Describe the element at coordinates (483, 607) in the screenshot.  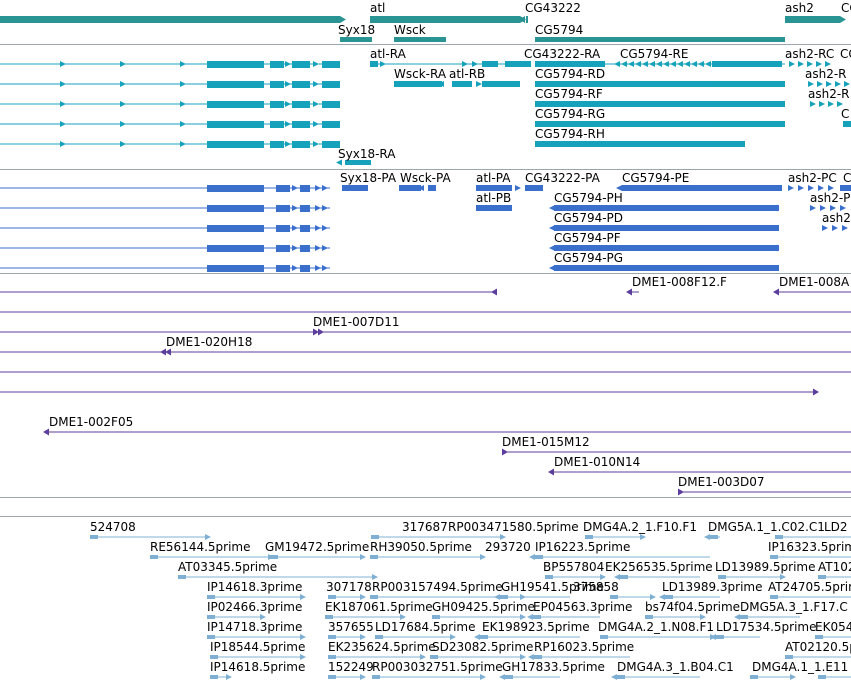
I see `est-label: GH09425.5prime` at that location.